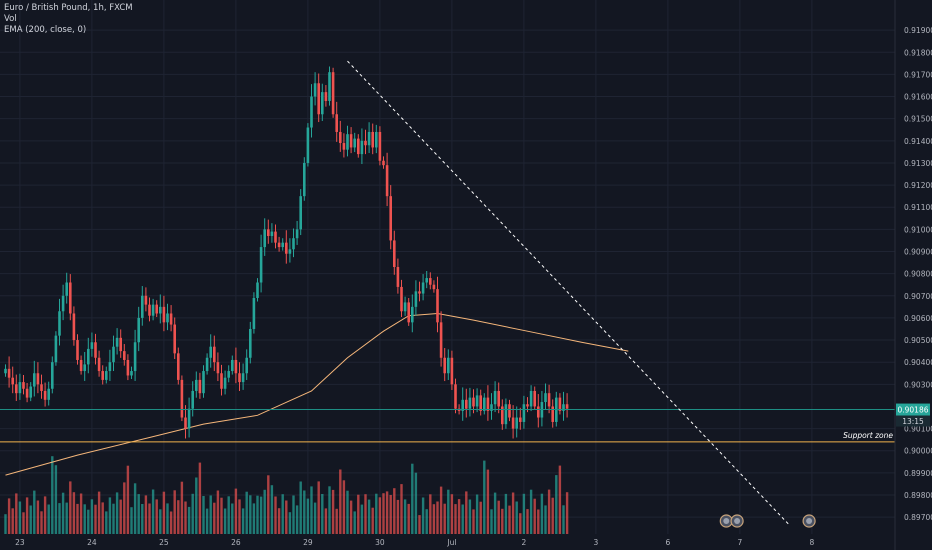 Image resolution: width=932 pixels, height=550 pixels. Describe the element at coordinates (918, 52) in the screenshot. I see `y-tick-label: 0.91800` at that location.